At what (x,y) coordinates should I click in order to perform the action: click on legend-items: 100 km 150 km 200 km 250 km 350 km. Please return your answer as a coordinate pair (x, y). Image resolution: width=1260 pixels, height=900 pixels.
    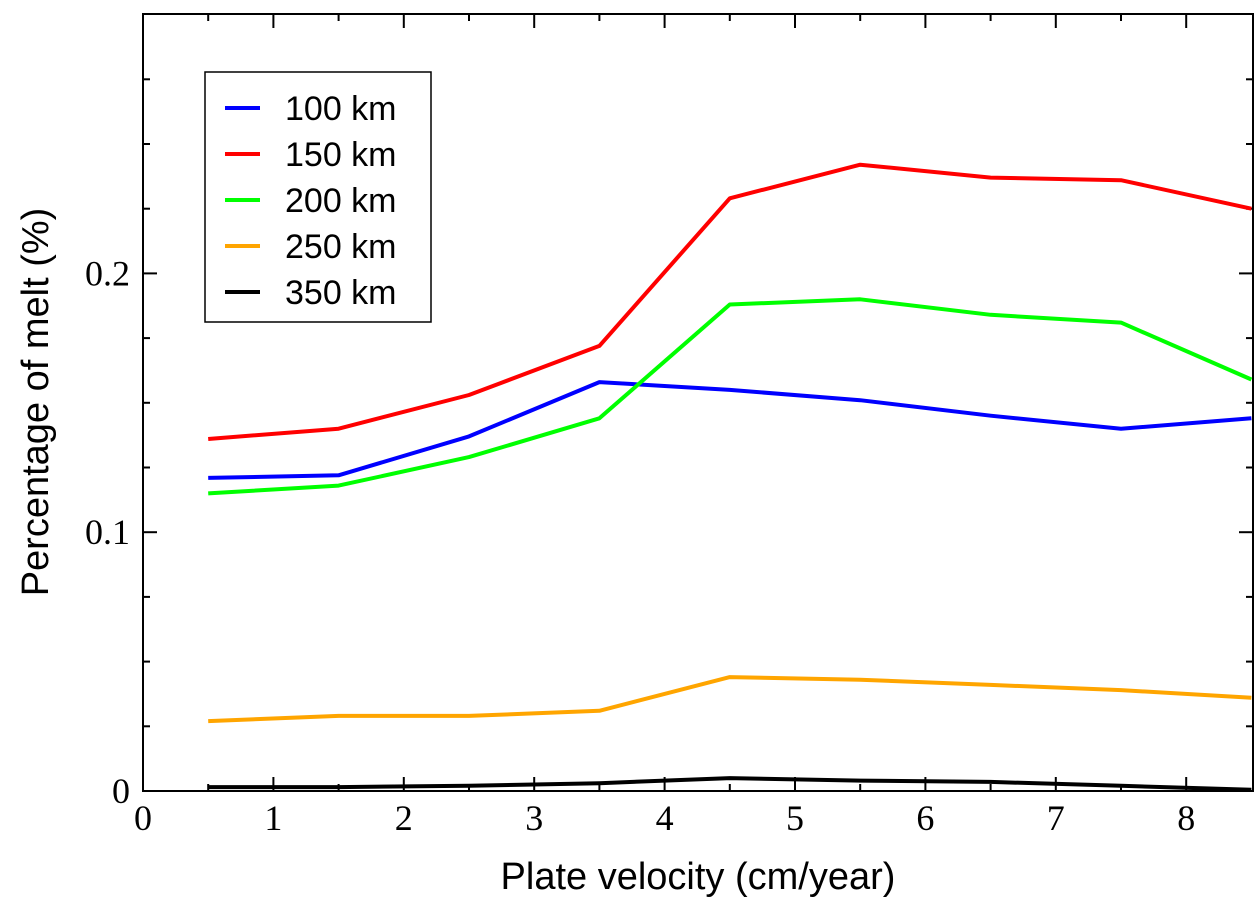
    Looking at the image, I should click on (311, 201).